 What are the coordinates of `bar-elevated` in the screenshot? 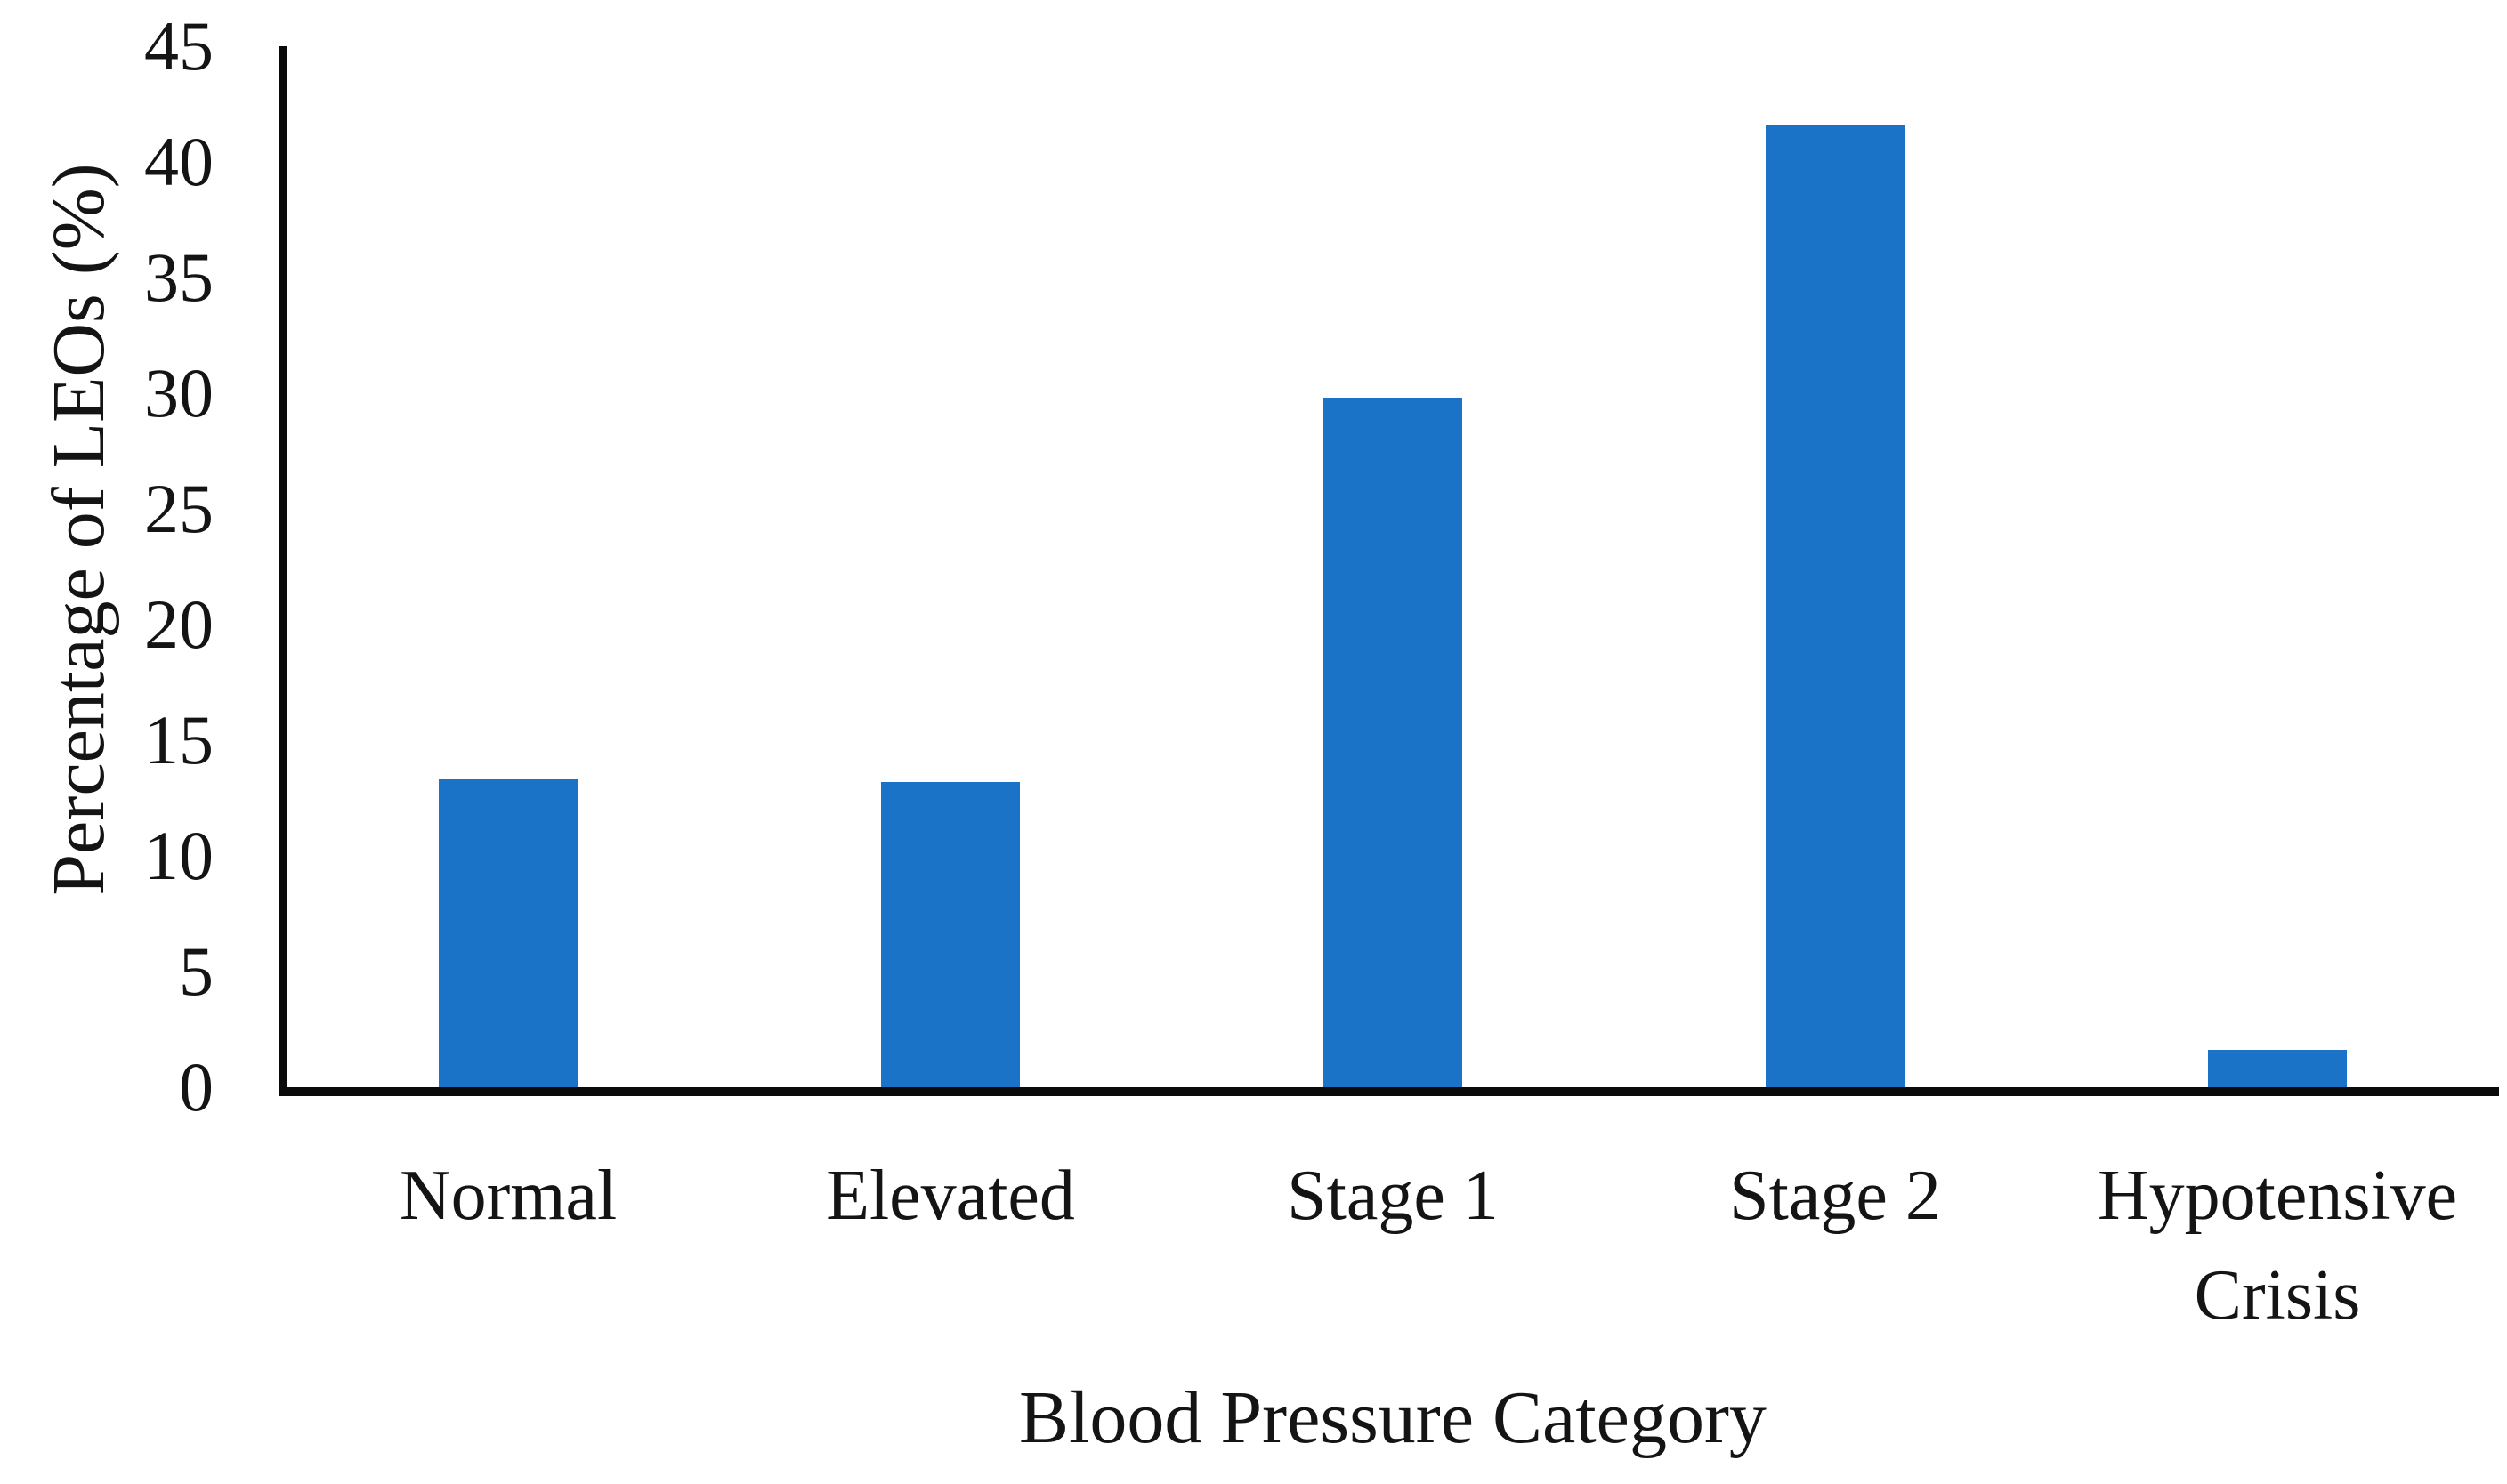 It's located at (950, 934).